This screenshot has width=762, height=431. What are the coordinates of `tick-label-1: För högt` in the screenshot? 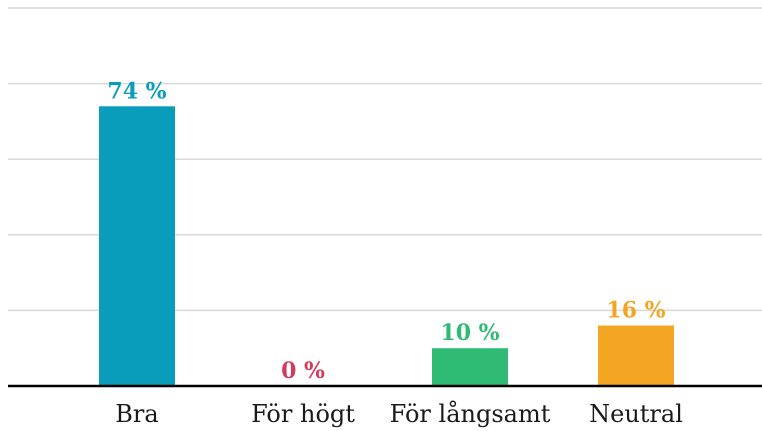 It's located at (303, 414).